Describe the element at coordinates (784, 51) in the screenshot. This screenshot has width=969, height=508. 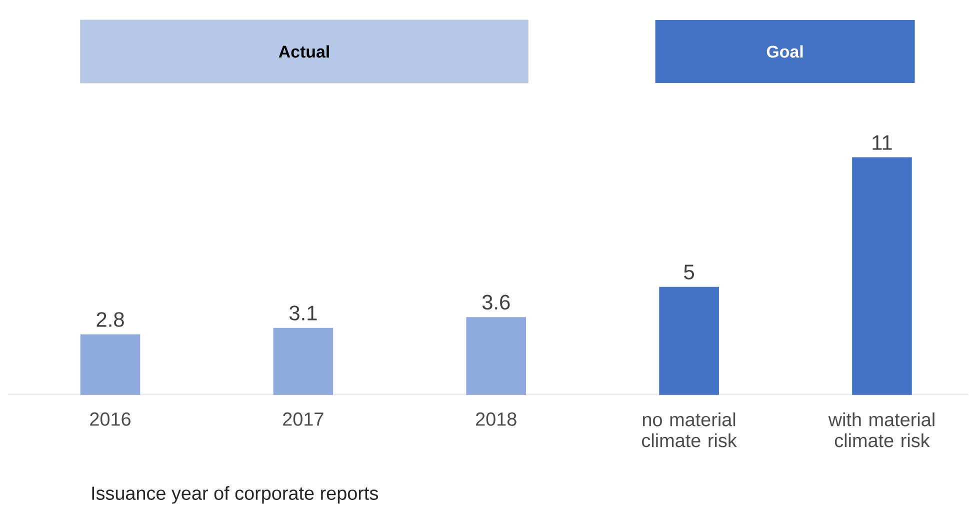
I see `text: Goal` at that location.